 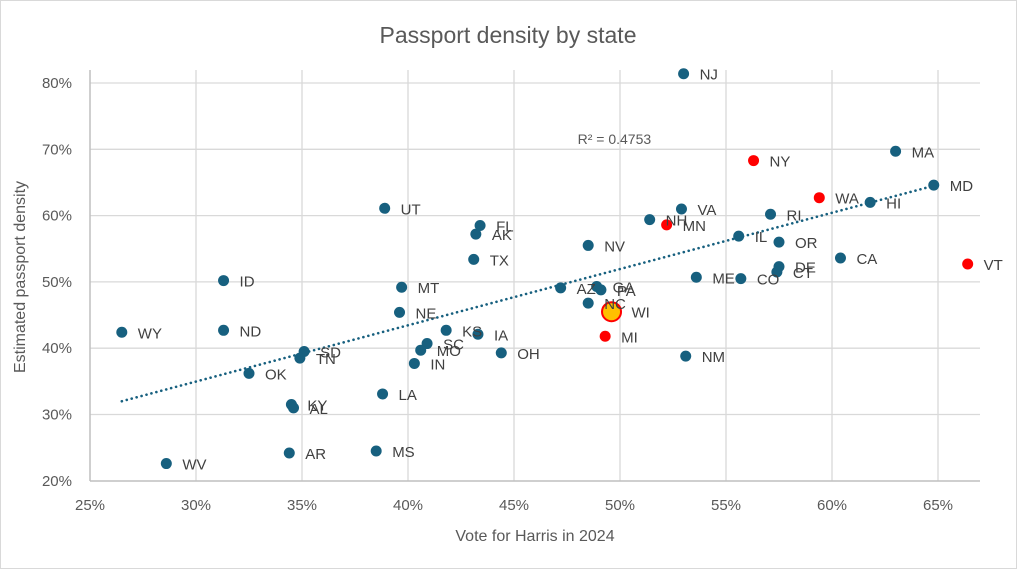 I want to click on data-point-ut, so click(x=385, y=208).